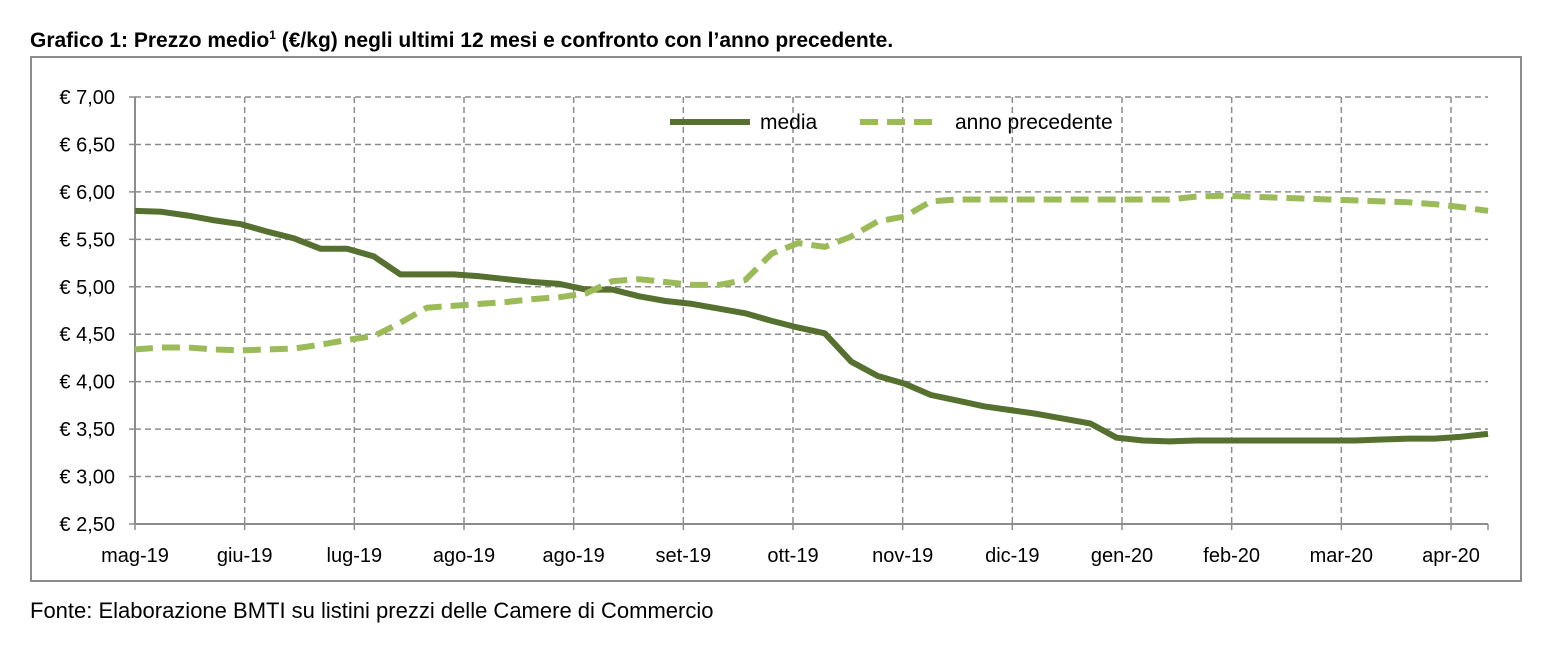 The image size is (1545, 645). Describe the element at coordinates (1034, 122) in the screenshot. I see `legend-item-anno-precedente-label: anno precedente` at that location.